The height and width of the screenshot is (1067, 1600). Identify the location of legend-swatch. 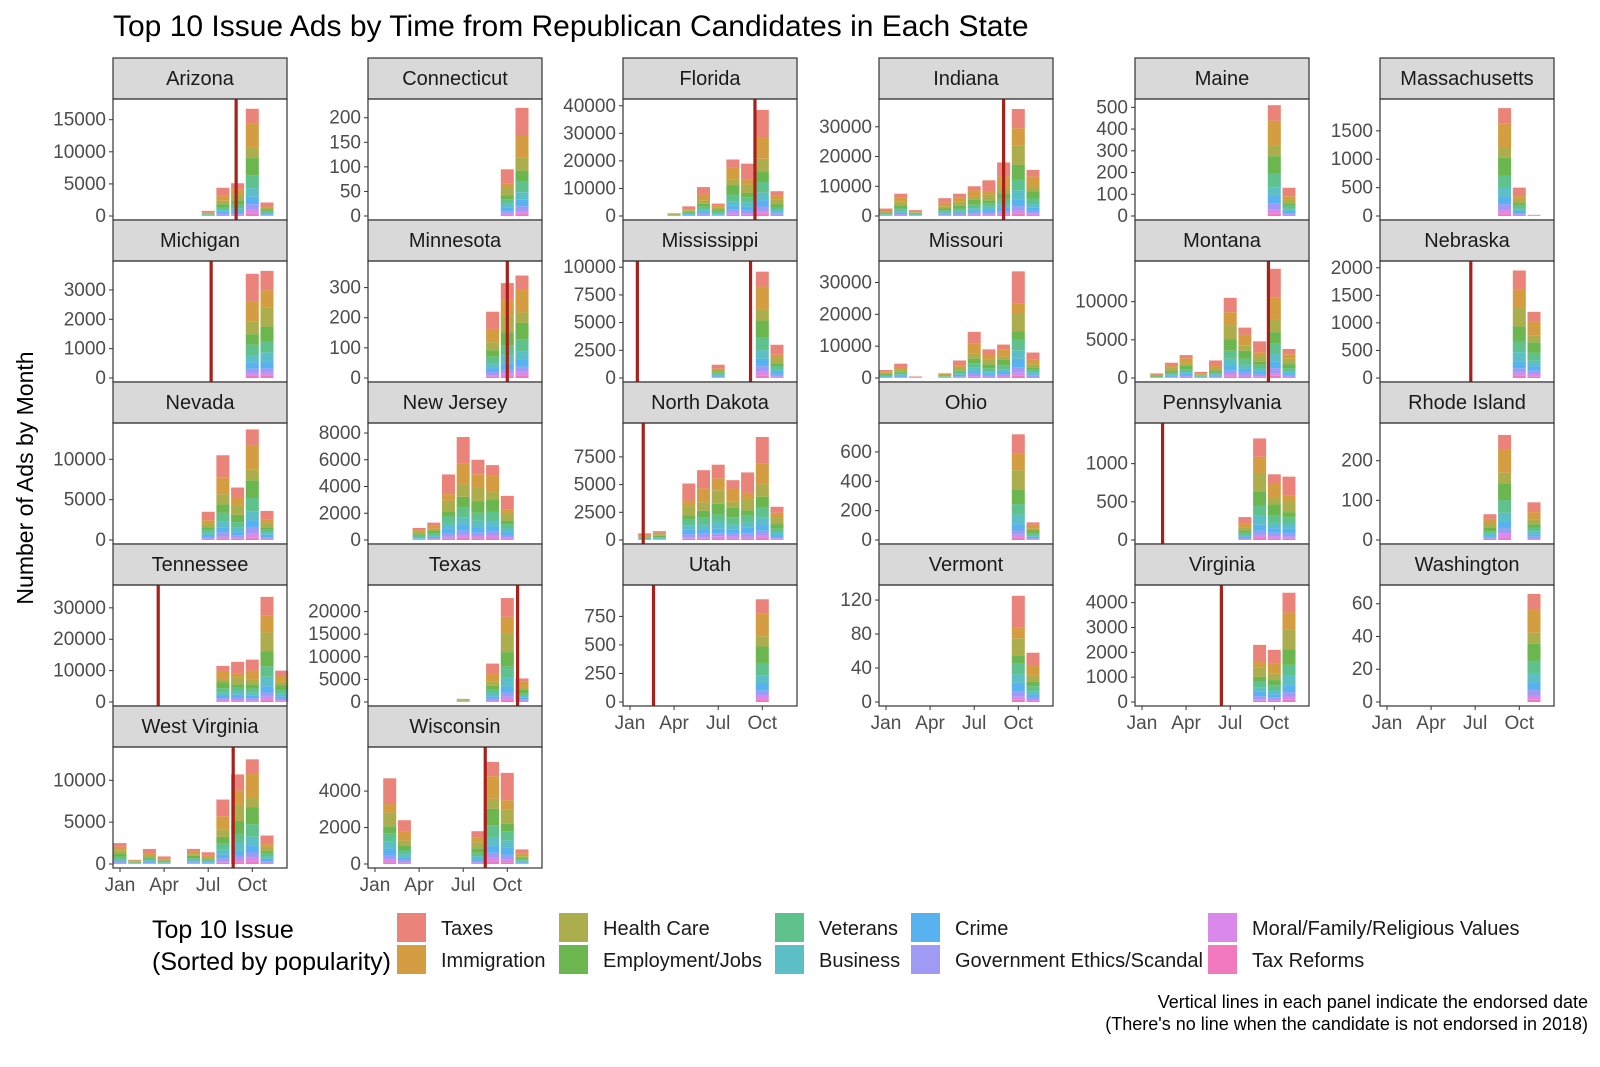
(1222, 959).